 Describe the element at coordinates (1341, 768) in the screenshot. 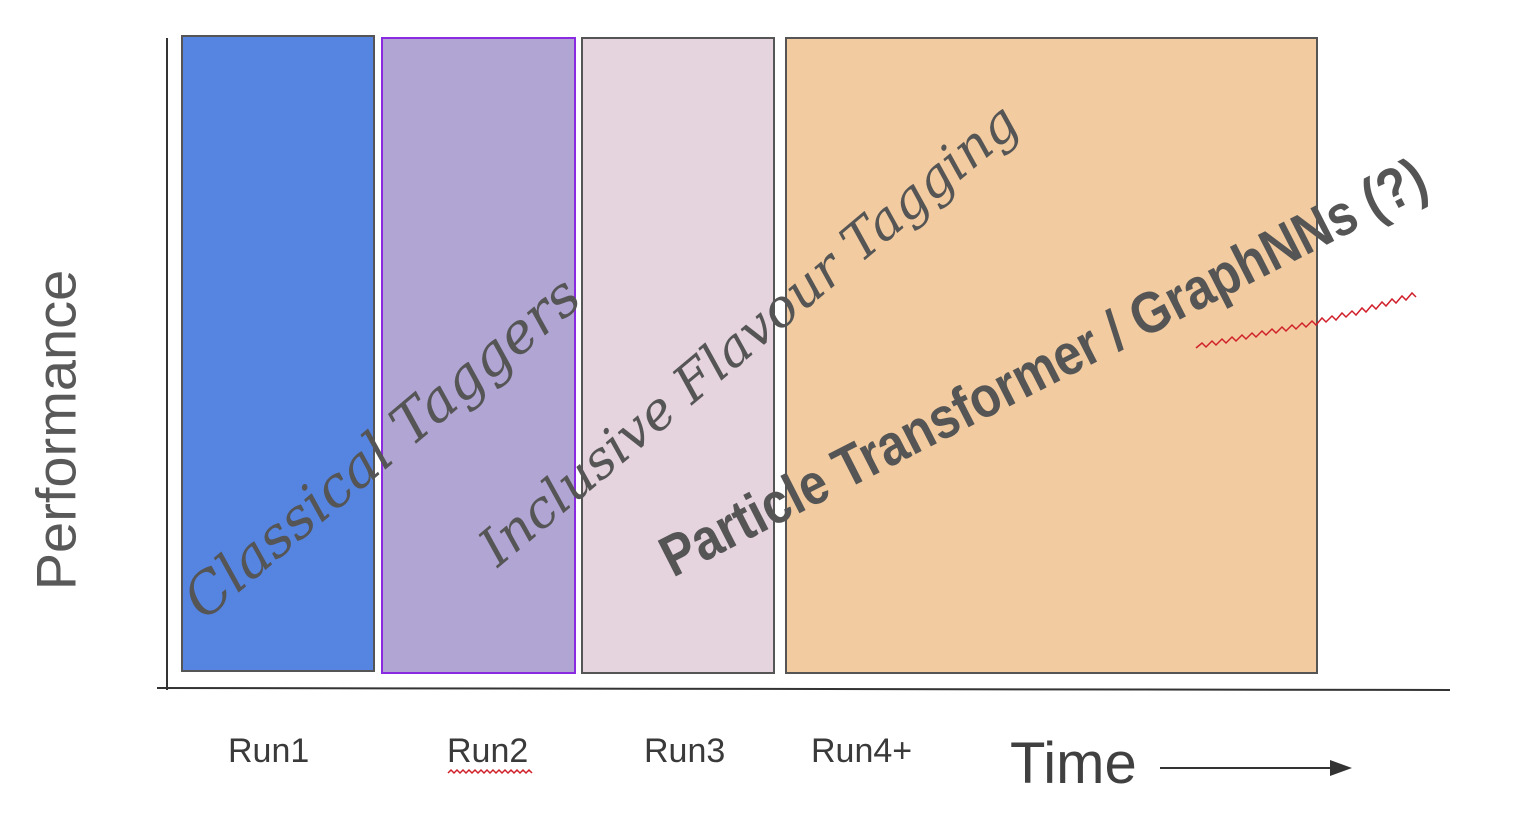

I see `time-arrow-head` at that location.